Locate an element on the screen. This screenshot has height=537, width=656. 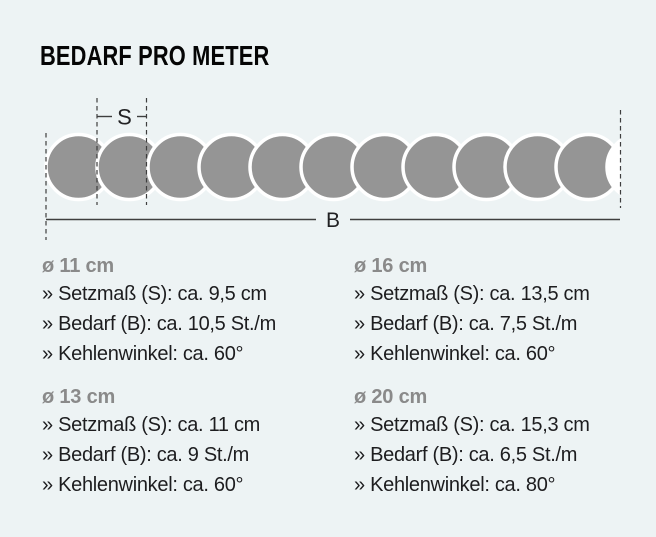
spec-line: » Kehlenwinkel: ca. 80° is located at coordinates (455, 485).